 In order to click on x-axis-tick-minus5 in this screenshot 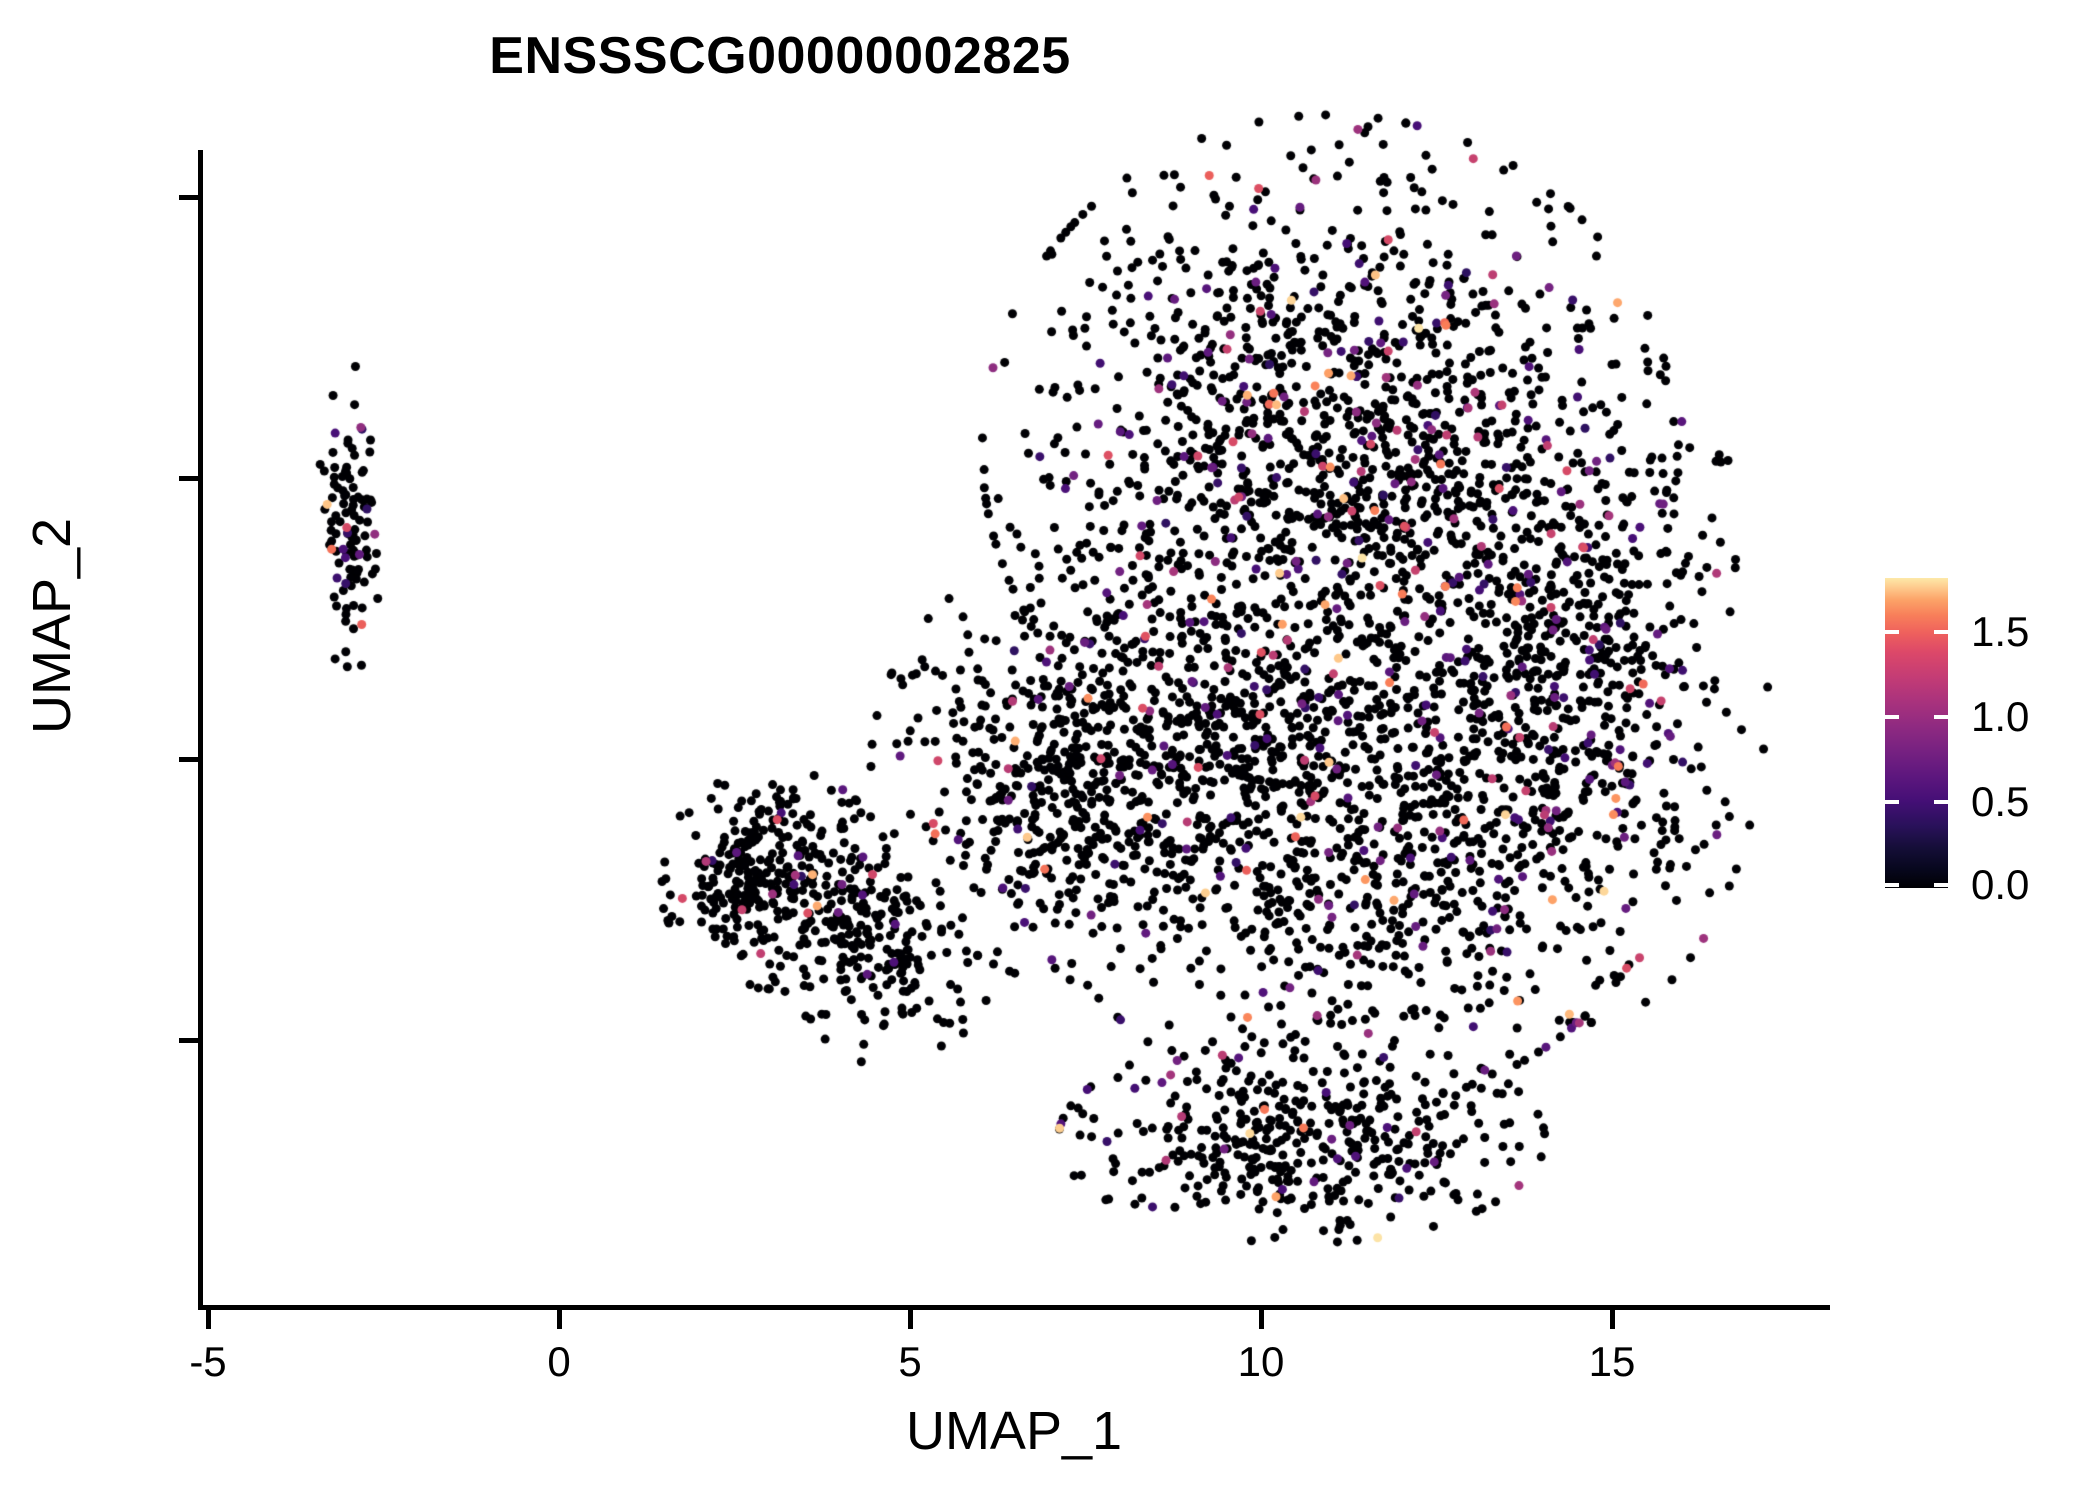, I will do `click(208, 1319)`.